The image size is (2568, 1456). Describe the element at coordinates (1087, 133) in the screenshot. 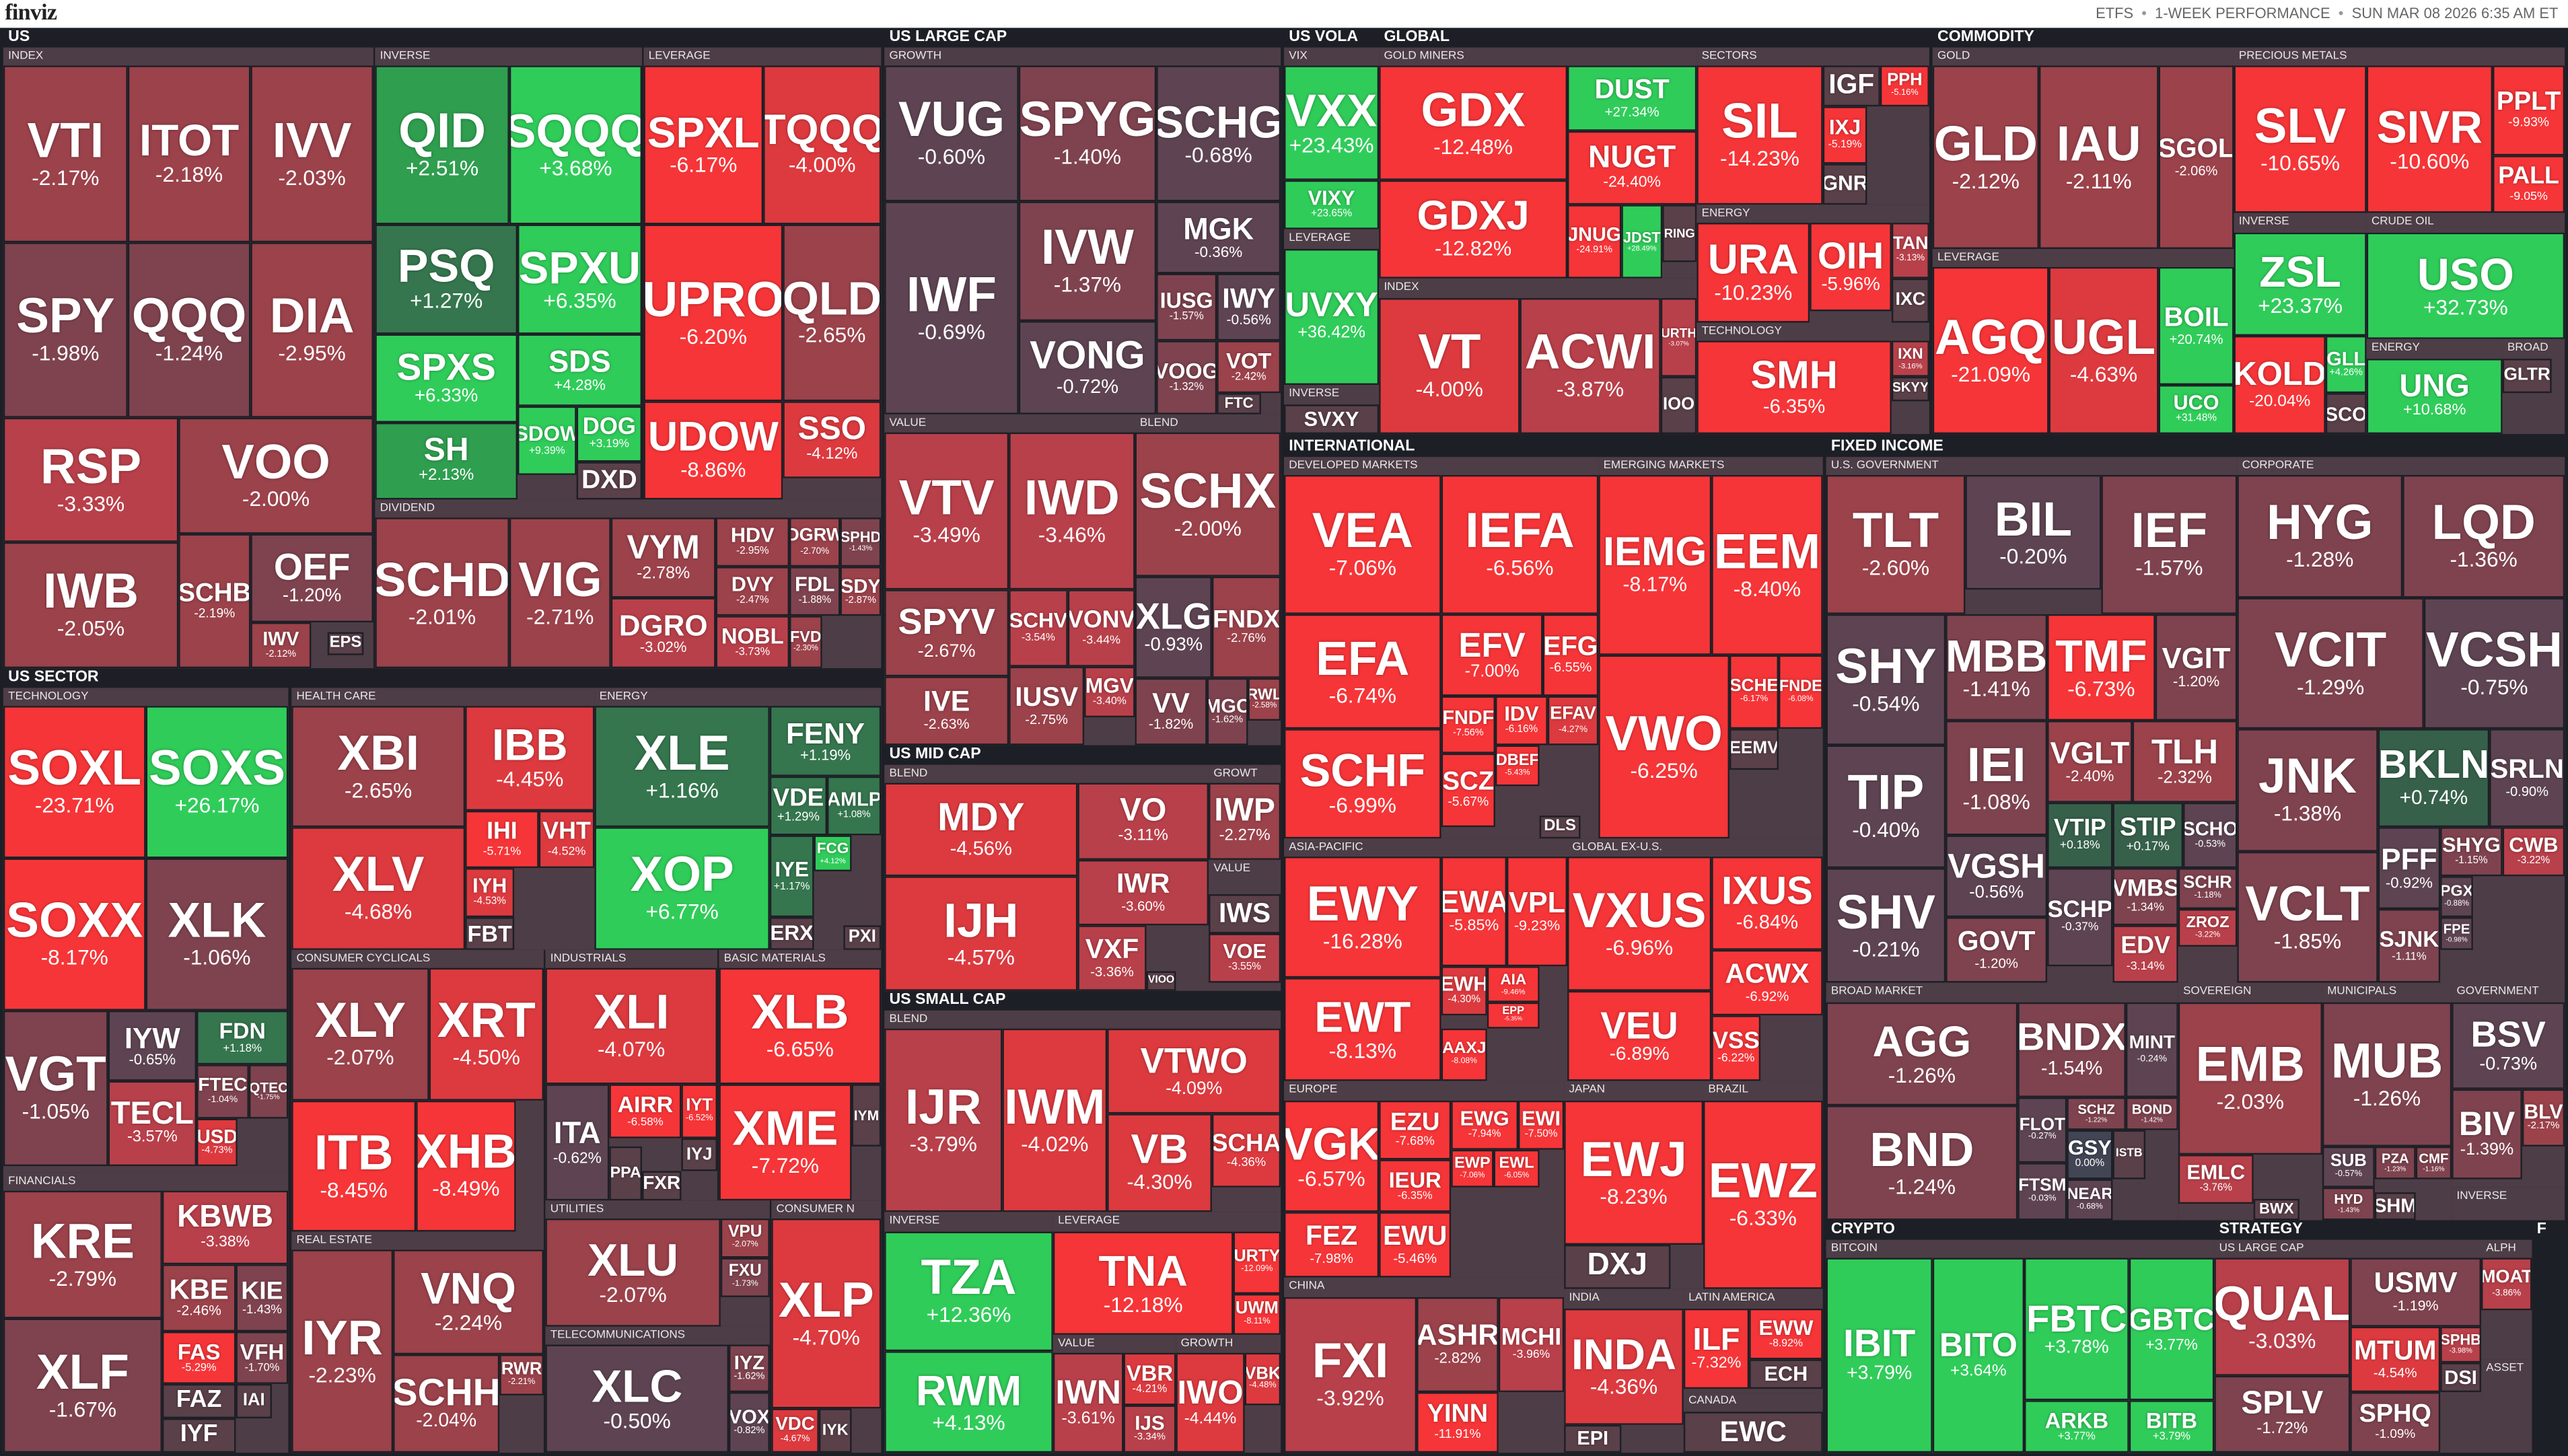

I see `ticker-tile: SPYG -1.40%` at that location.